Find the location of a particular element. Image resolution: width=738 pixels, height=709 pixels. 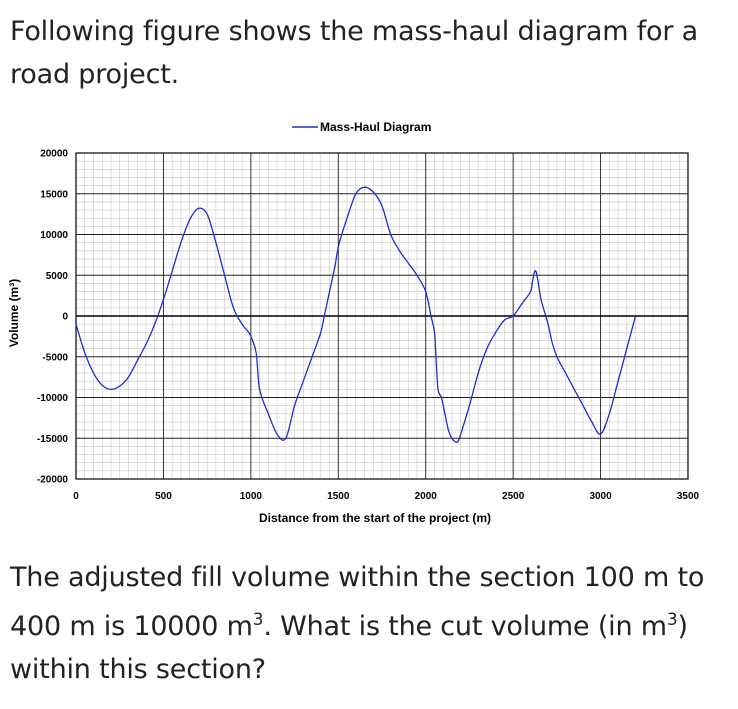

ask-text-part-3: ) within this section? is located at coordinates (349, 648).